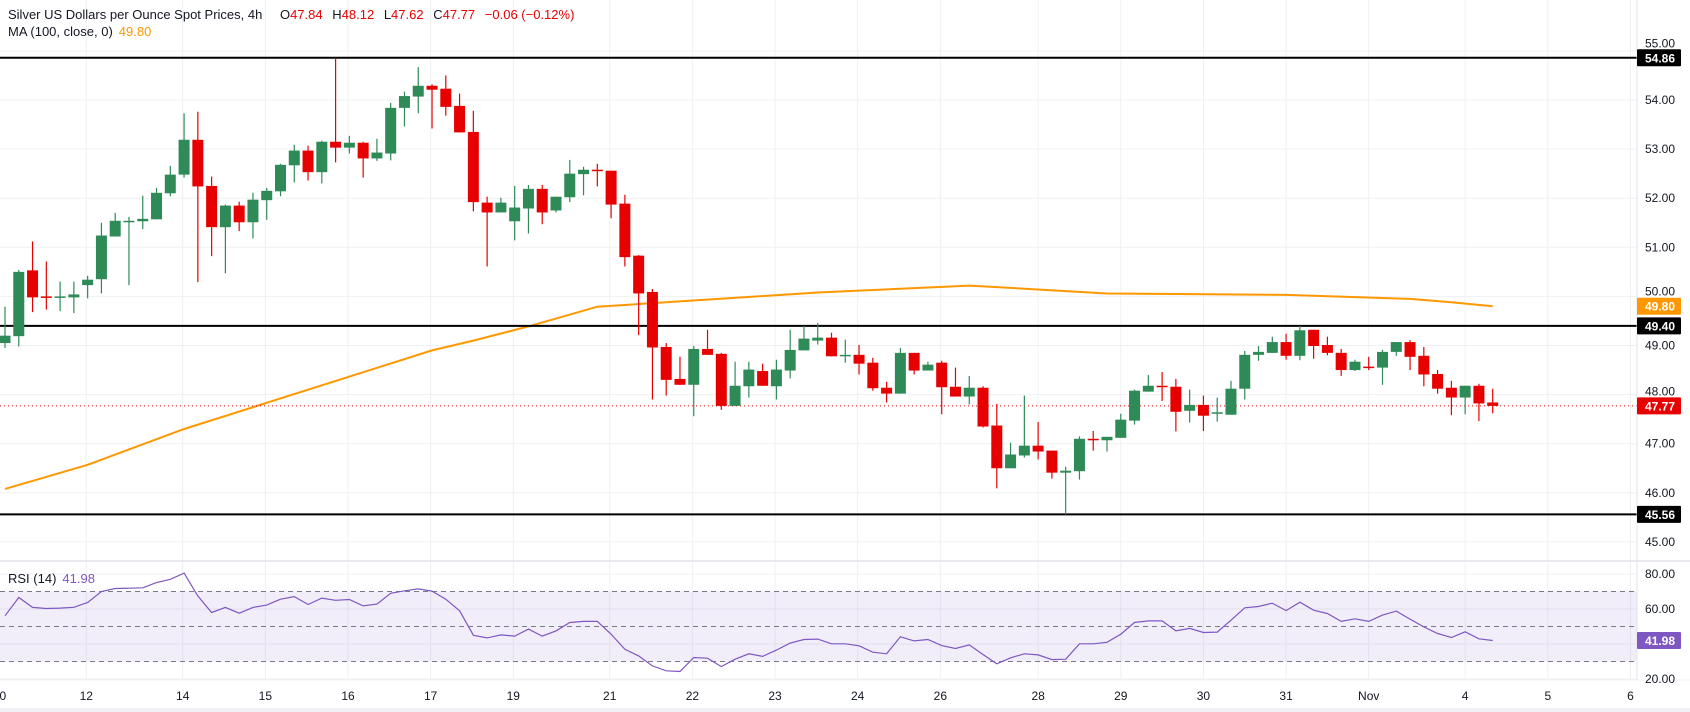 The image size is (1690, 712). What do you see at coordinates (51, 579) in the screenshot?
I see `rsi-legend: RSI (14) 41.98` at bounding box center [51, 579].